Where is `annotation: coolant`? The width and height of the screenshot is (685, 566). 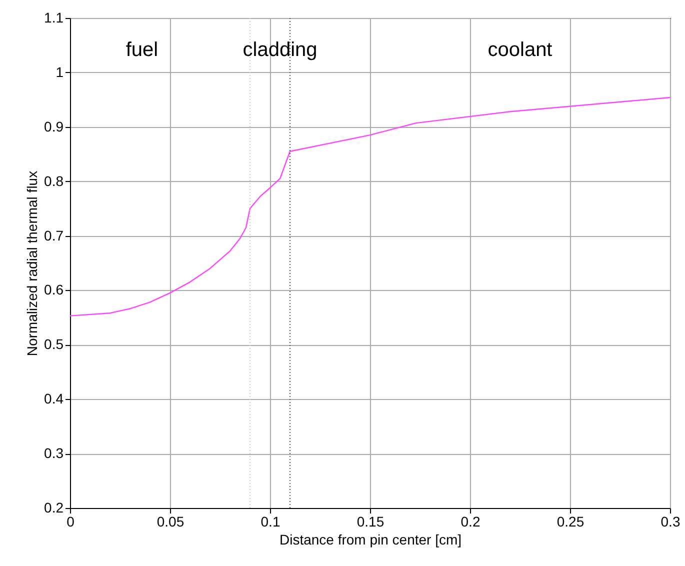
annotation: coolant is located at coordinates (520, 50).